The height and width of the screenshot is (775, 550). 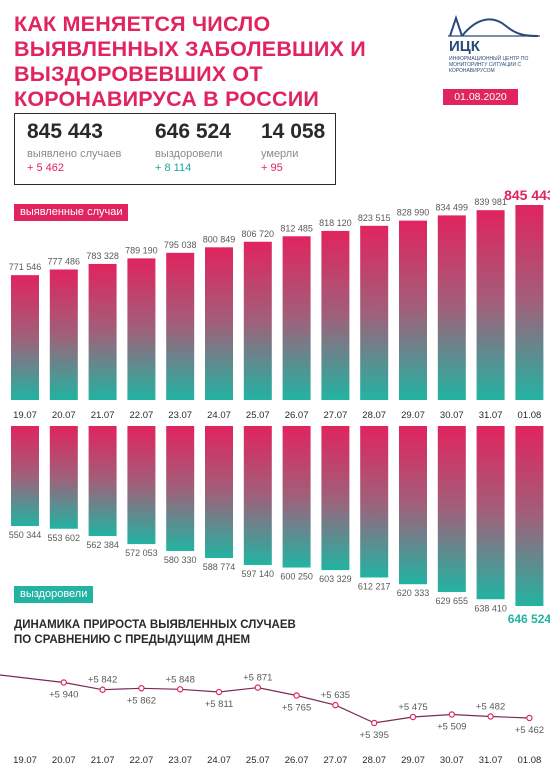 I want to click on date-tick-label: 01.08, so click(x=530, y=415).